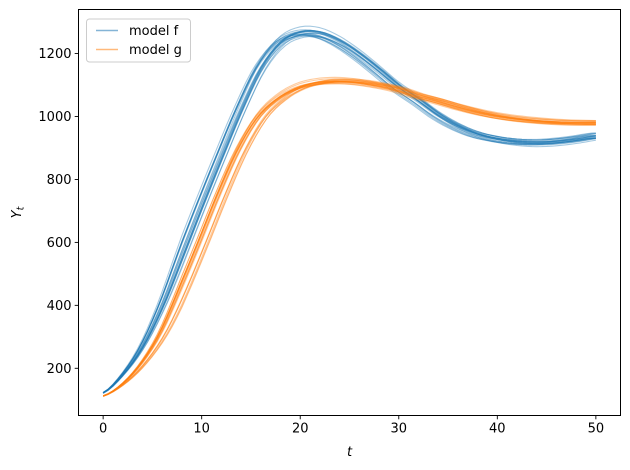 Image resolution: width=630 pixels, height=470 pixels. What do you see at coordinates (59, 369) in the screenshot?
I see `y-tick-label: 200` at bounding box center [59, 369].